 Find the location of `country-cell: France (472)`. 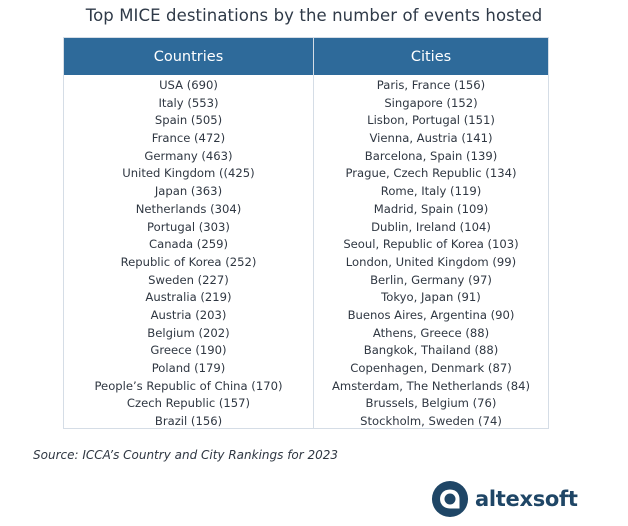

country-cell: France (472) is located at coordinates (188, 138).